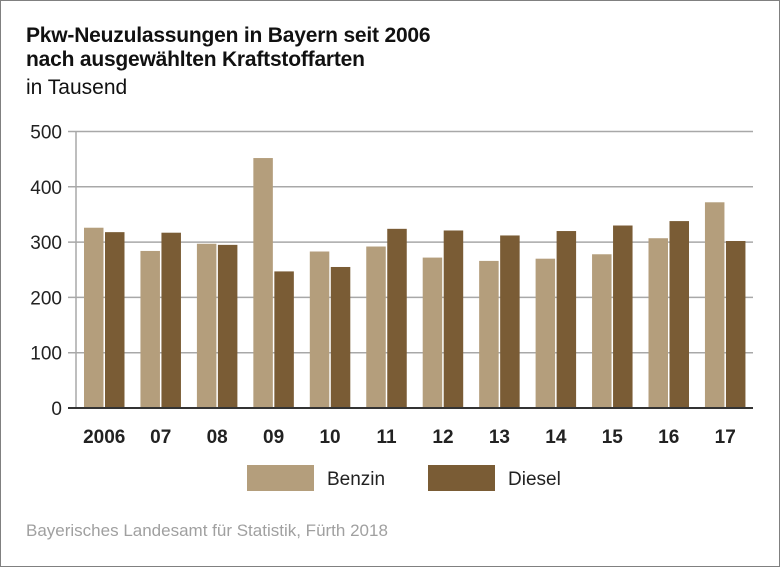 Image resolution: width=780 pixels, height=567 pixels. What do you see at coordinates (46, 133) in the screenshot?
I see `y-tick-label: 500` at bounding box center [46, 133].